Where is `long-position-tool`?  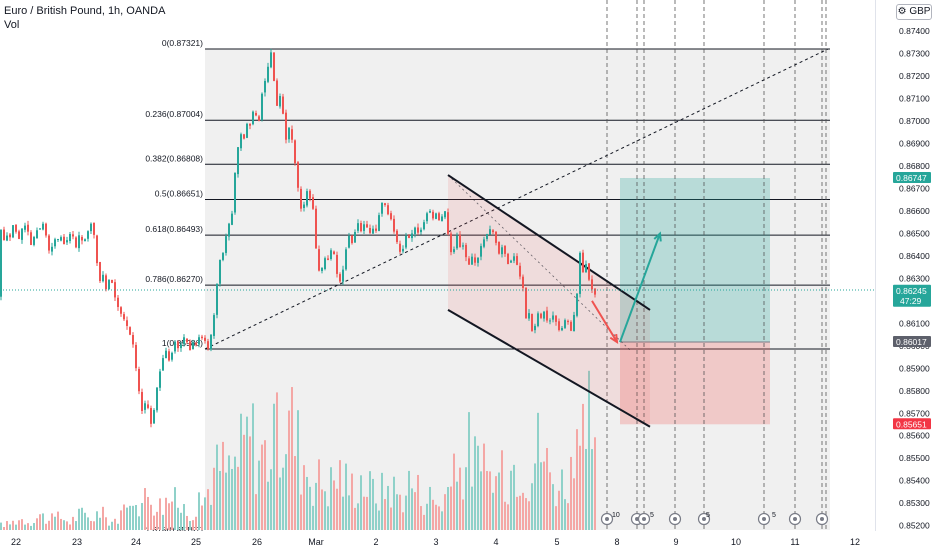 long-position-tool is located at coordinates (695, 301).